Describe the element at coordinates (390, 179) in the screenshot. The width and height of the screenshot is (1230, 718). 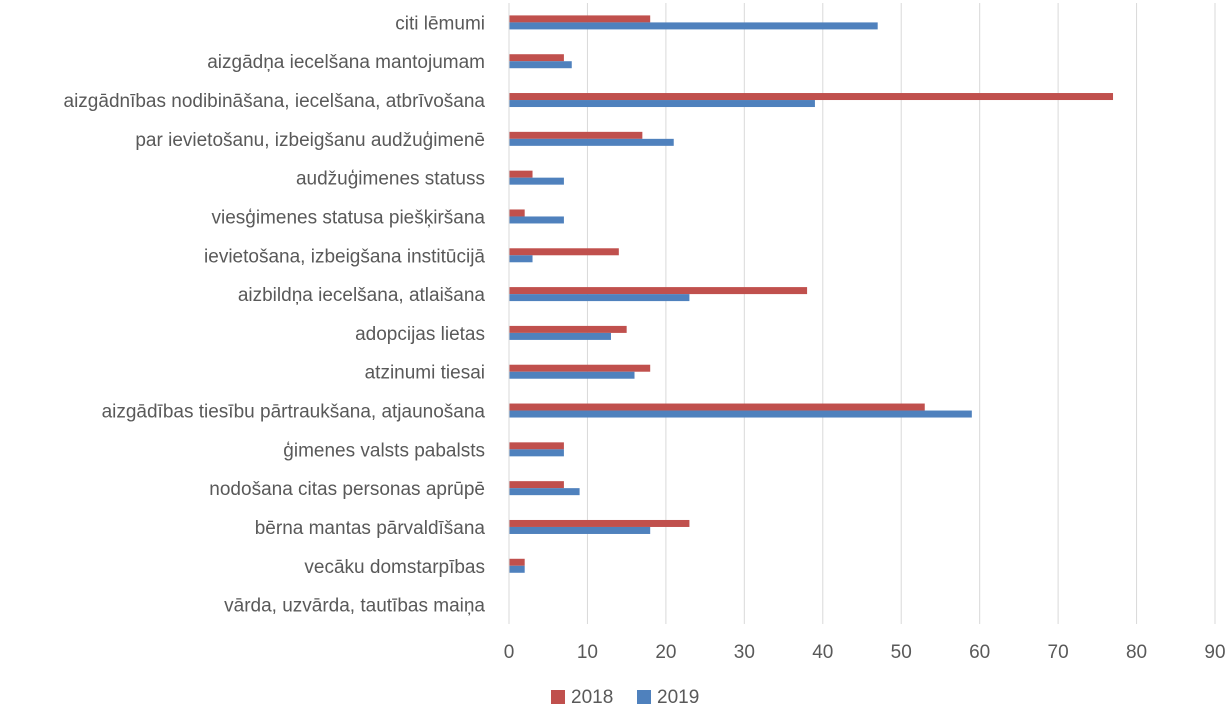
I see `category-label: audžuģimenes statuss` at that location.